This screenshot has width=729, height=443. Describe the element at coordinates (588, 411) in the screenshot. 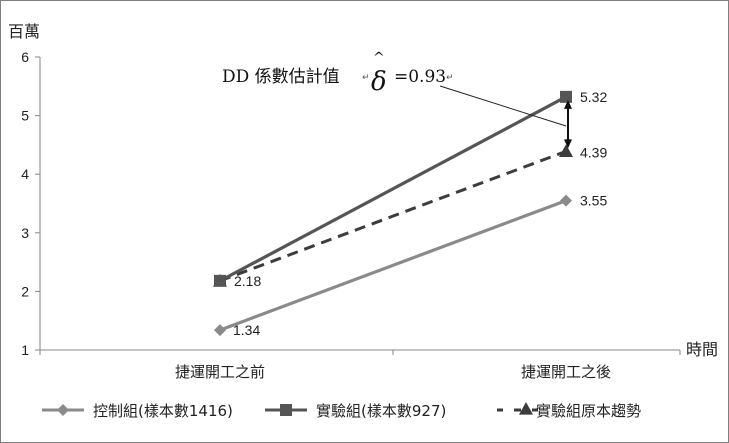

I see `legend-label: 實驗組原本趨勢` at that location.